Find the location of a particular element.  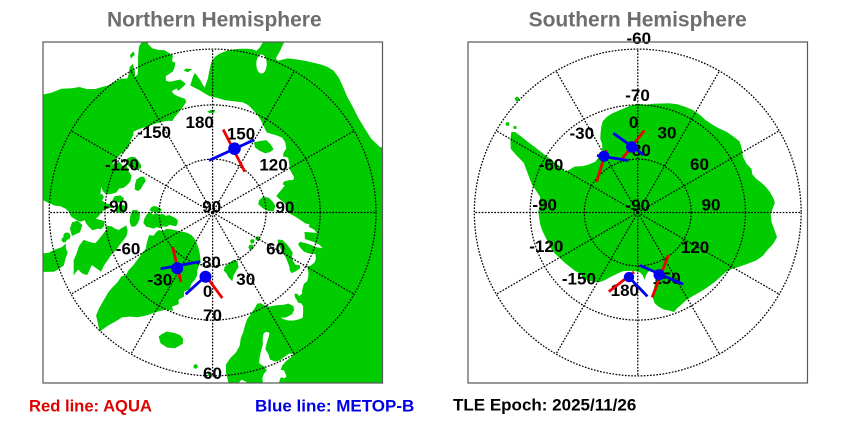

svg-text: 180 is located at coordinates (200, 122).